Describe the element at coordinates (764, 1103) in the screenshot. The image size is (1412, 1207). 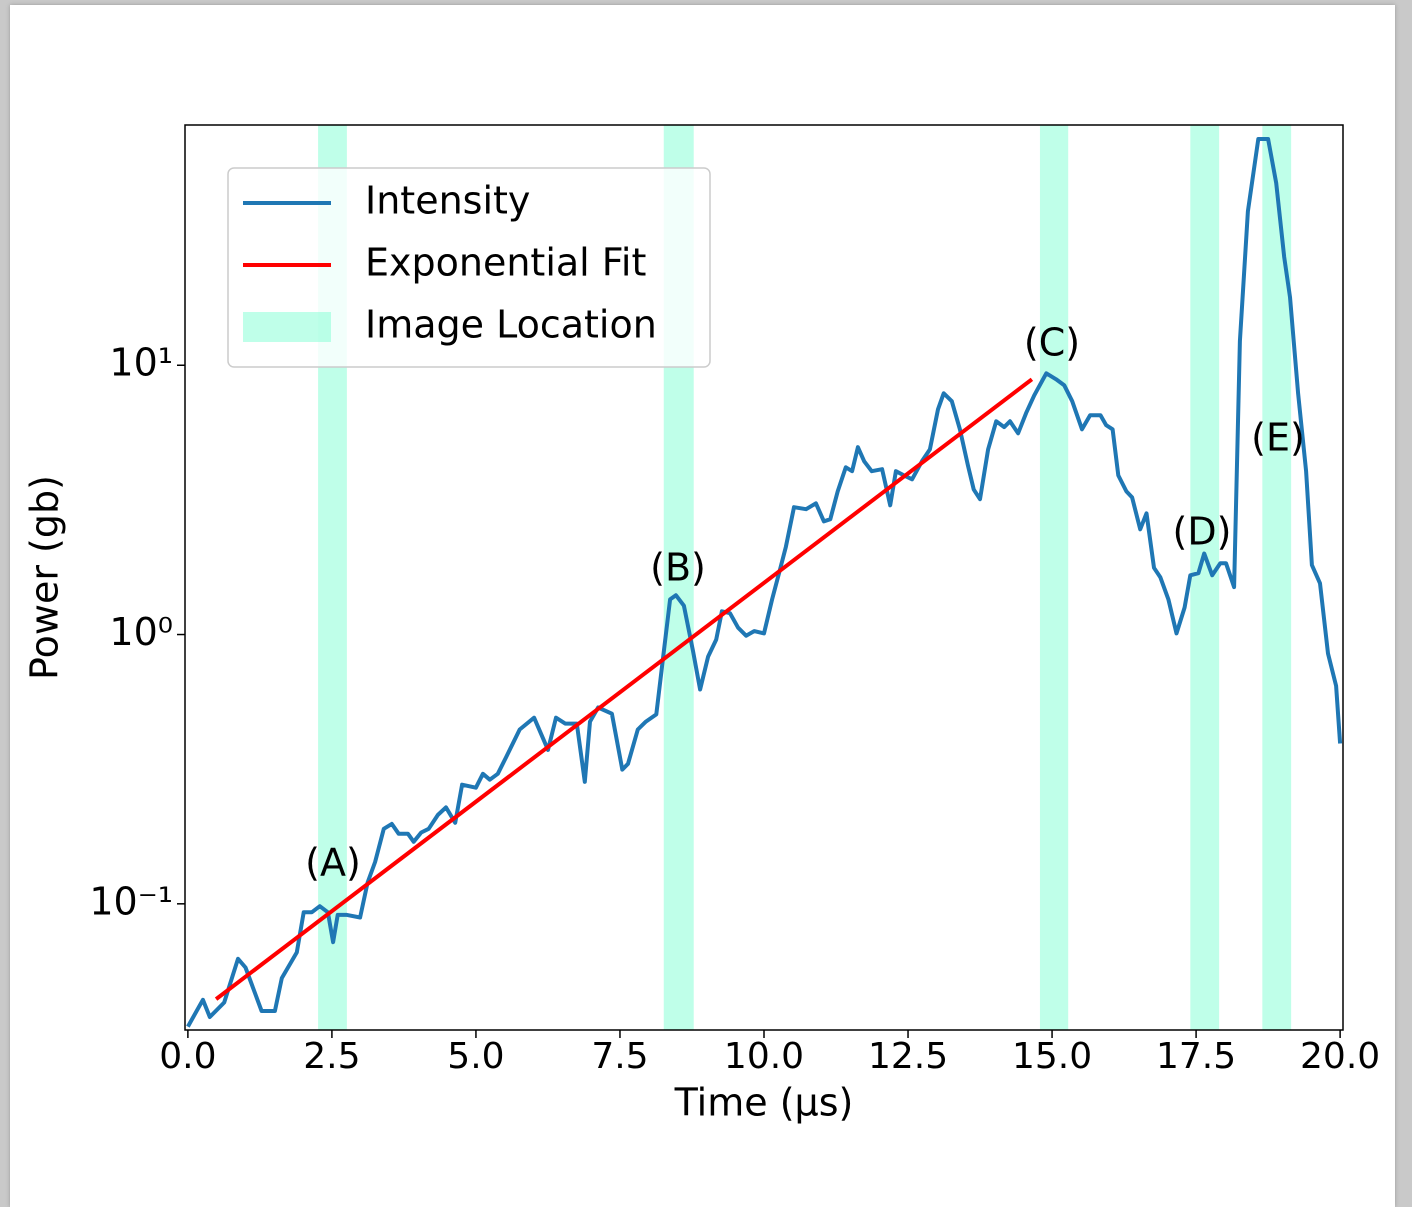
I see `x-axis-label: Time (μs)` at that location.